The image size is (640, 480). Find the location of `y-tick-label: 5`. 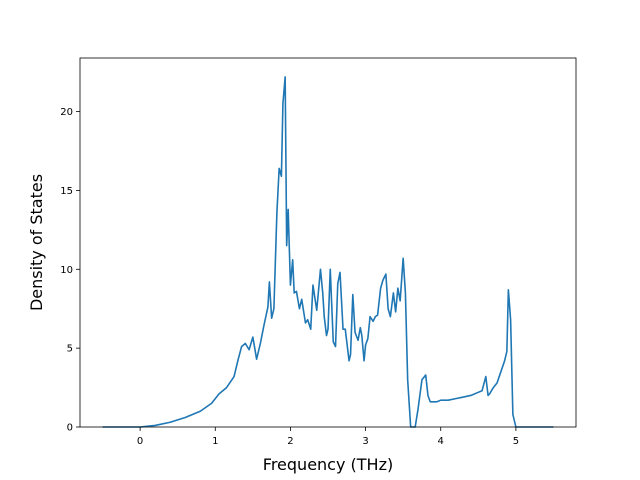

y-tick-label: 5 is located at coordinates (70, 349).